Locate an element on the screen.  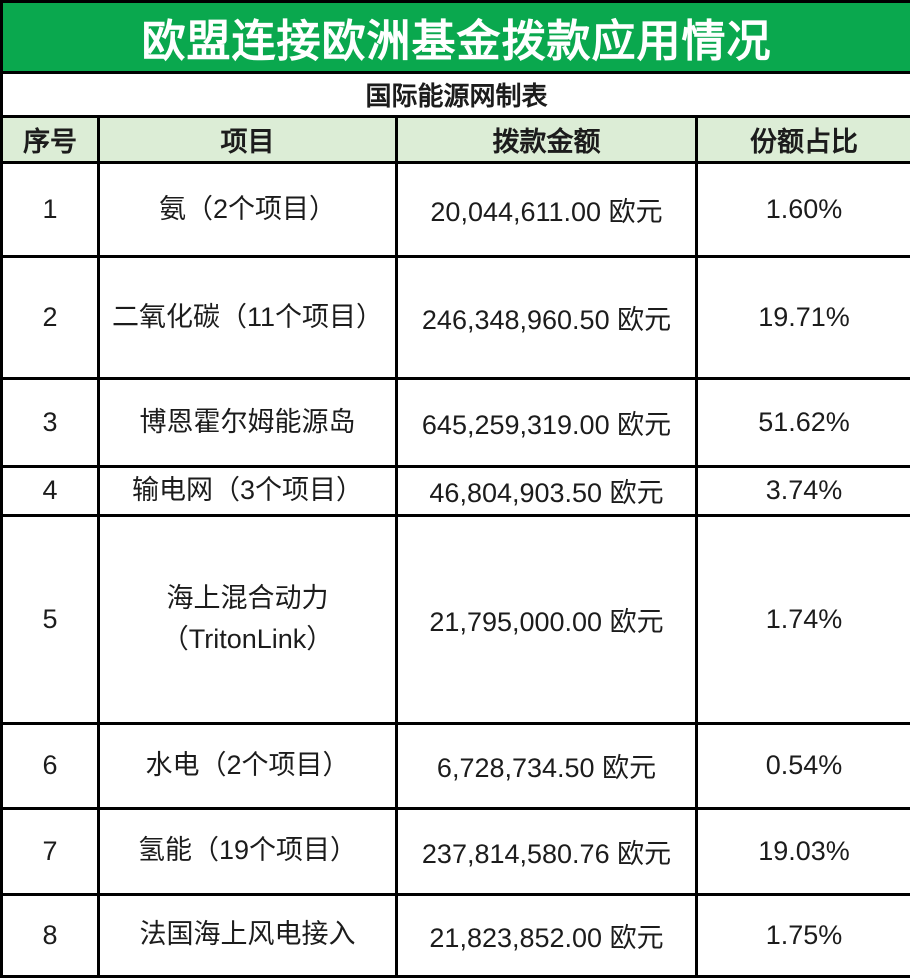
row-number-cell: 6 is located at coordinates (50, 765).